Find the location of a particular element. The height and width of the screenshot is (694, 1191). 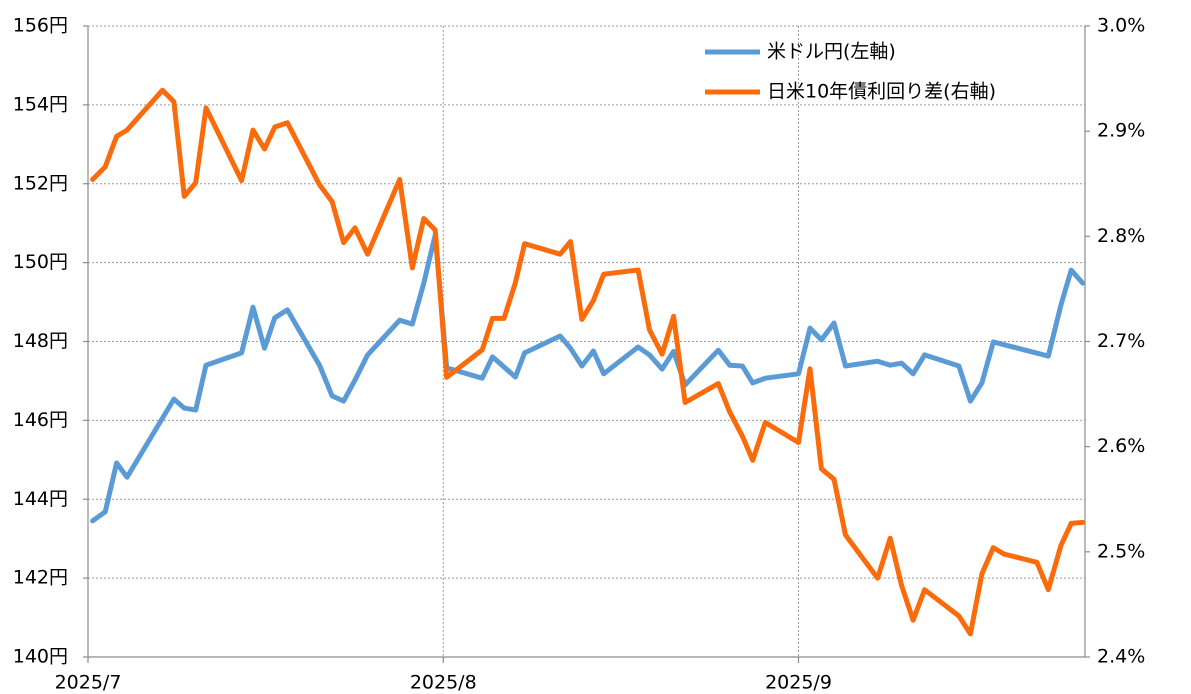

y2-tick-label: 2.7% is located at coordinates (1121, 341).